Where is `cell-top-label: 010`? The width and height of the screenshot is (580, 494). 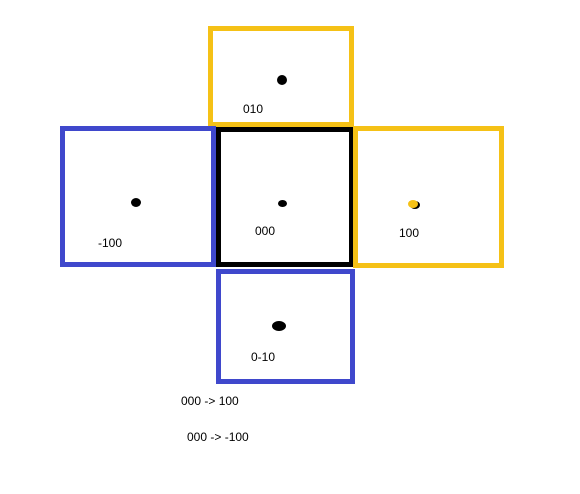 cell-top-label: 010 is located at coordinates (253, 109).